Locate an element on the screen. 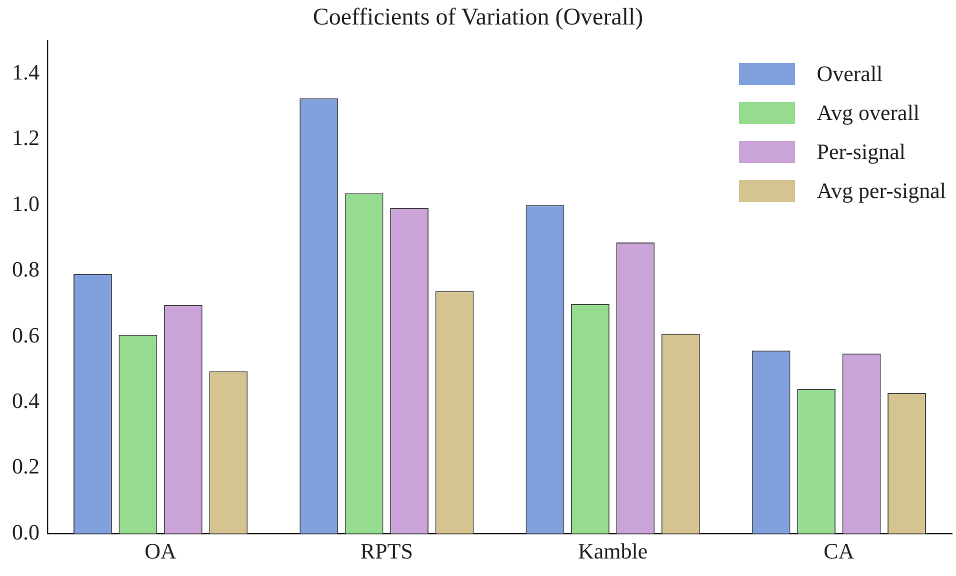 This screenshot has height=576, width=956. legend-label: Overall is located at coordinates (849, 73).